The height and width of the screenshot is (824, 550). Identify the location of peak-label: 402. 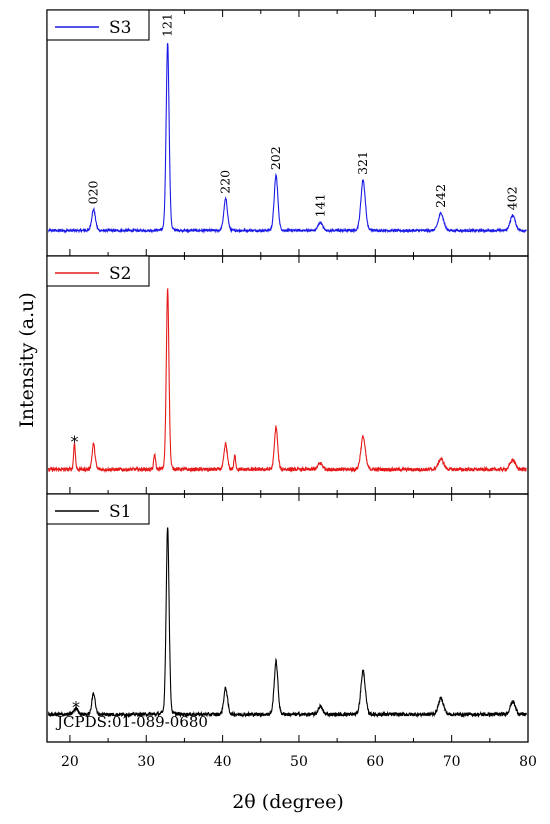
(512, 198).